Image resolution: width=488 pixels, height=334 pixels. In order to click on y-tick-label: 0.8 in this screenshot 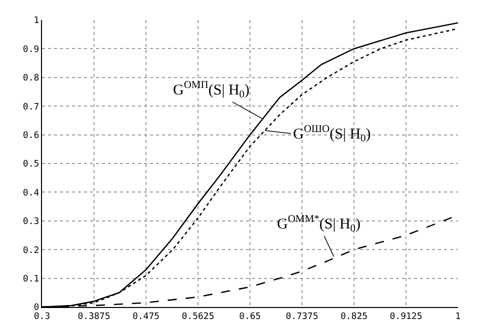, I will do `click(31, 79)`.